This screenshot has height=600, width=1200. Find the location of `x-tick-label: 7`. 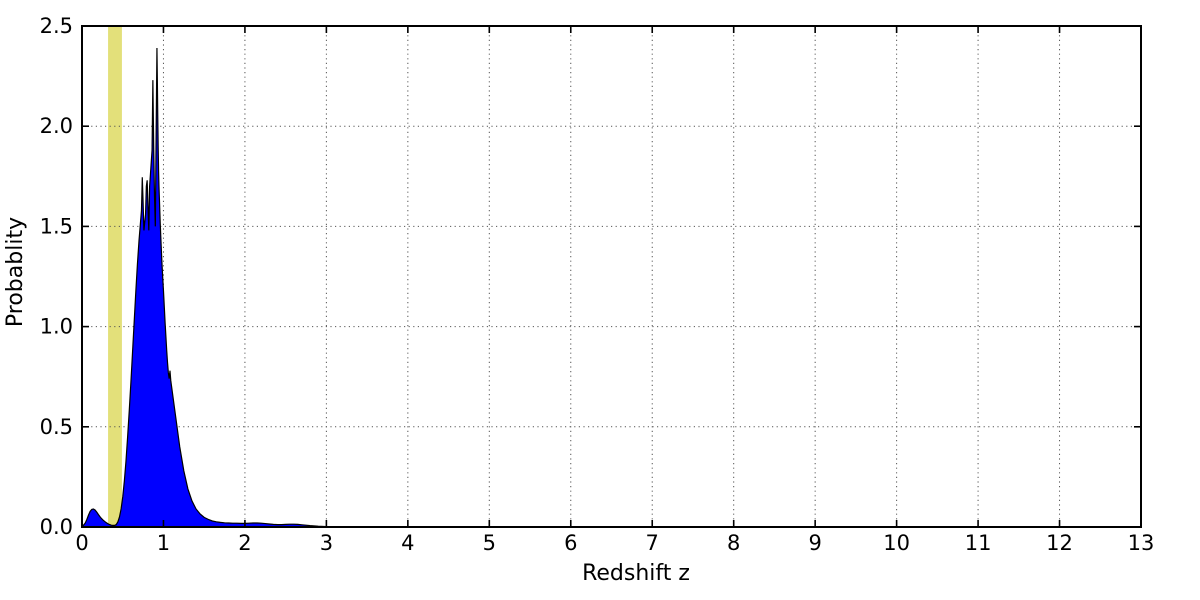

x-tick-label: 7 is located at coordinates (652, 543).